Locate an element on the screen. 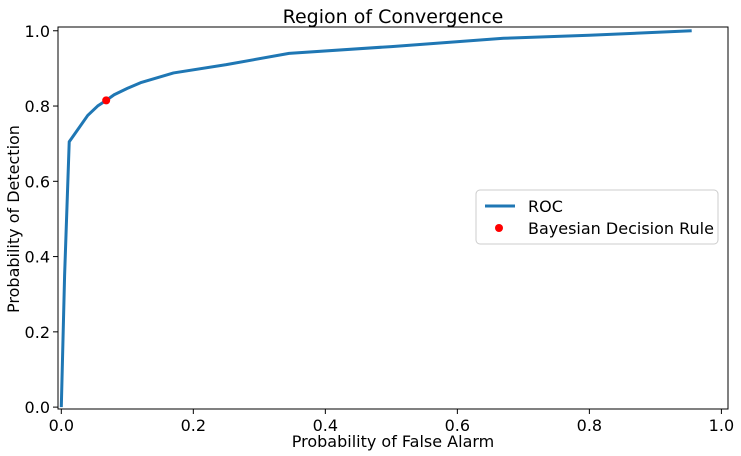  x-tick-label: 0.4 is located at coordinates (325, 425).